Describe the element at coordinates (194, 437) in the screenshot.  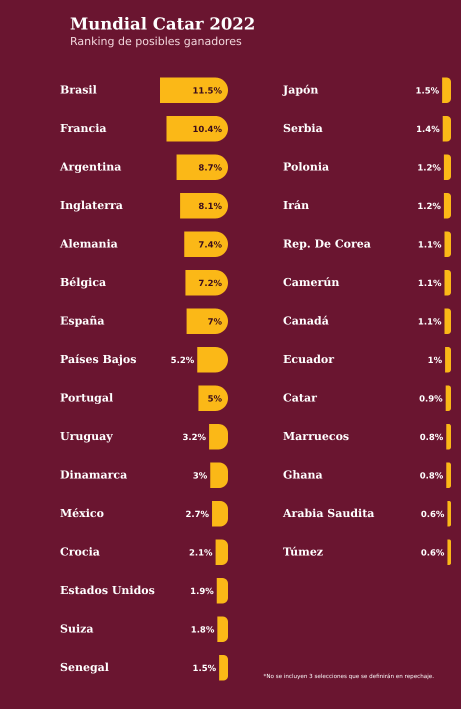
I see `data-label: 3.2%` at that location.